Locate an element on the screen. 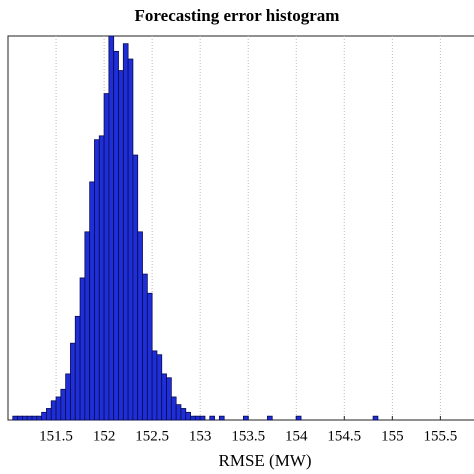  x-tick-label: 153.5 is located at coordinates (248, 436).